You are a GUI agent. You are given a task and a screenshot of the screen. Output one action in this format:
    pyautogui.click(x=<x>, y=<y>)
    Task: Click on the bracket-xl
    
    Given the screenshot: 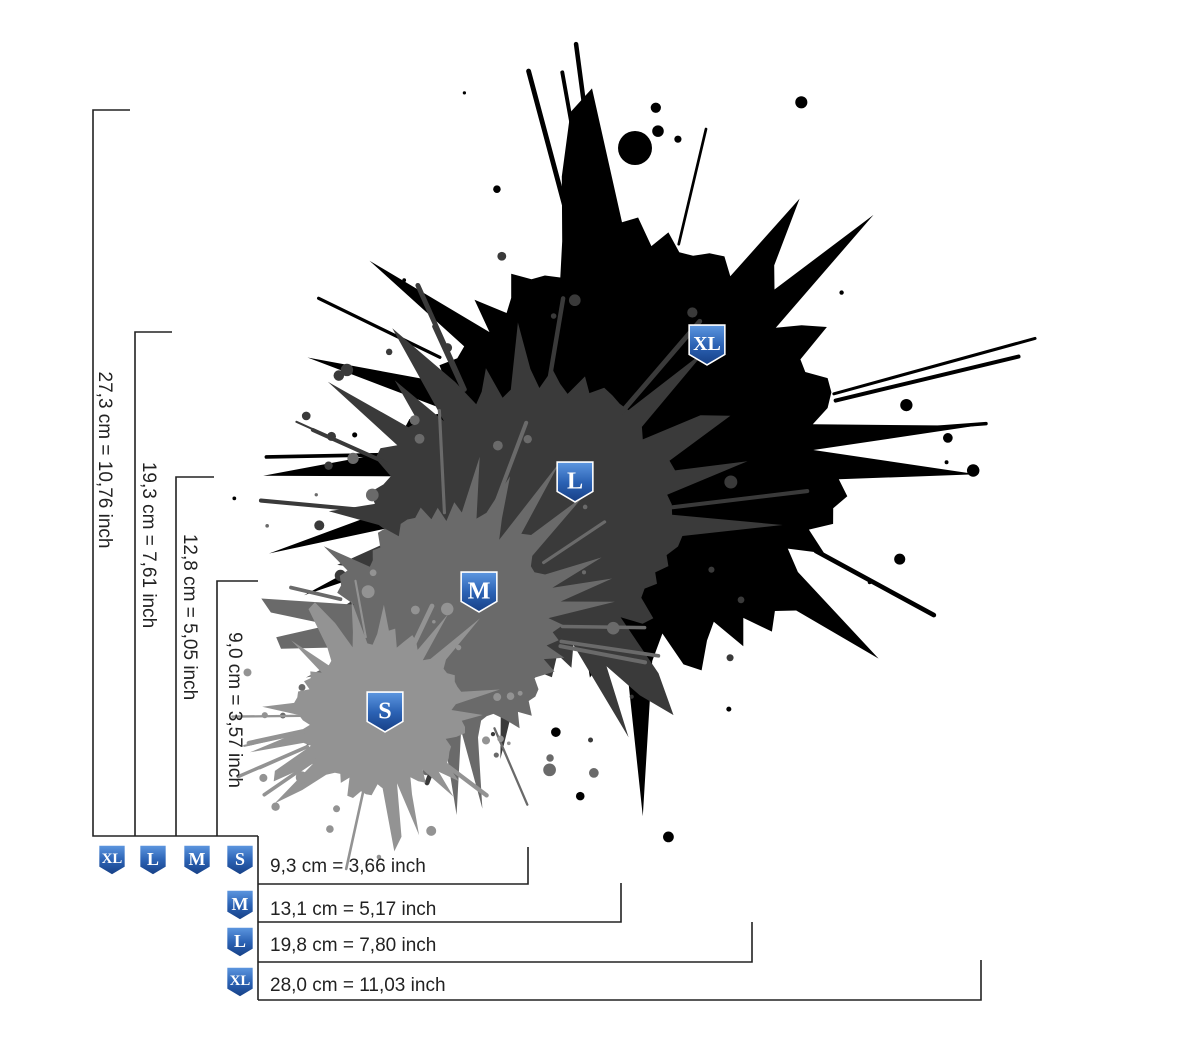 What is the action you would take?
    pyautogui.click(x=620, y=980)
    